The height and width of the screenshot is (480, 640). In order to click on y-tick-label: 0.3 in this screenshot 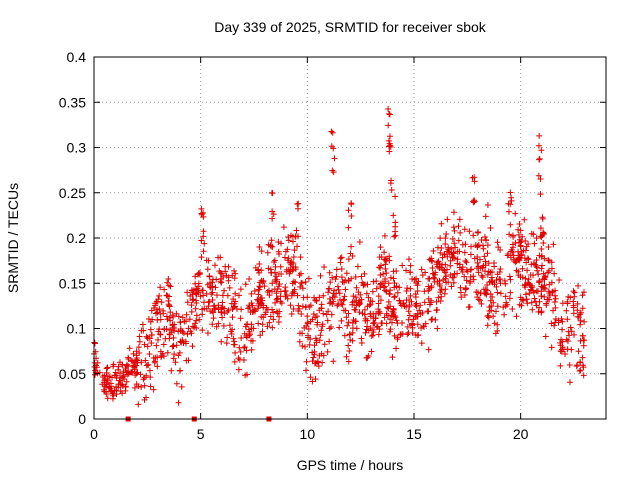, I will do `click(77, 148)`.